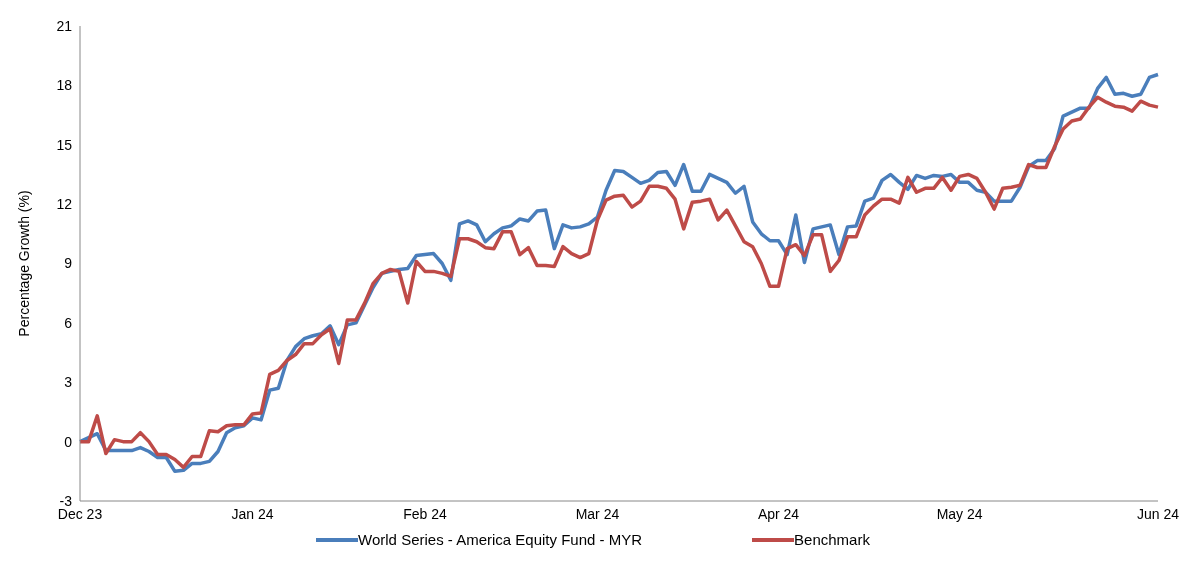 Image resolution: width=1204 pixels, height=572 pixels. I want to click on legend-label: Benchmark, so click(832, 539).